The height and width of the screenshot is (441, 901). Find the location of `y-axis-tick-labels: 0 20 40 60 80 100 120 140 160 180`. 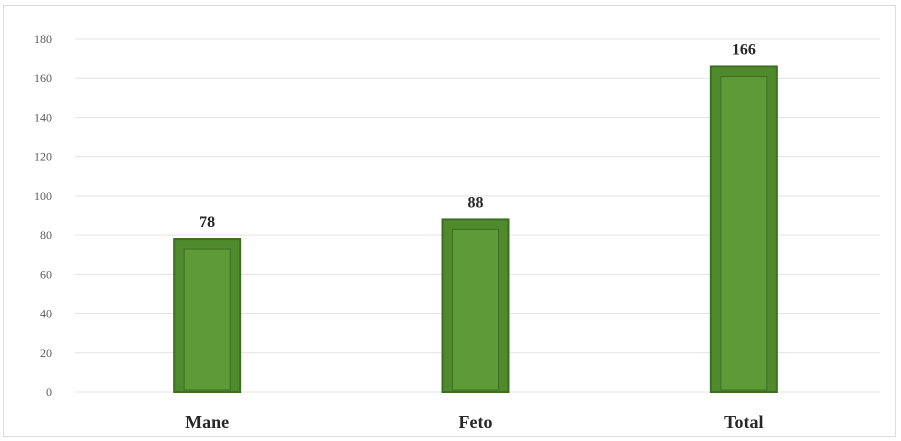

y-axis-tick-labels: 0 20 40 60 80 100 120 140 160 180 is located at coordinates (43, 215).